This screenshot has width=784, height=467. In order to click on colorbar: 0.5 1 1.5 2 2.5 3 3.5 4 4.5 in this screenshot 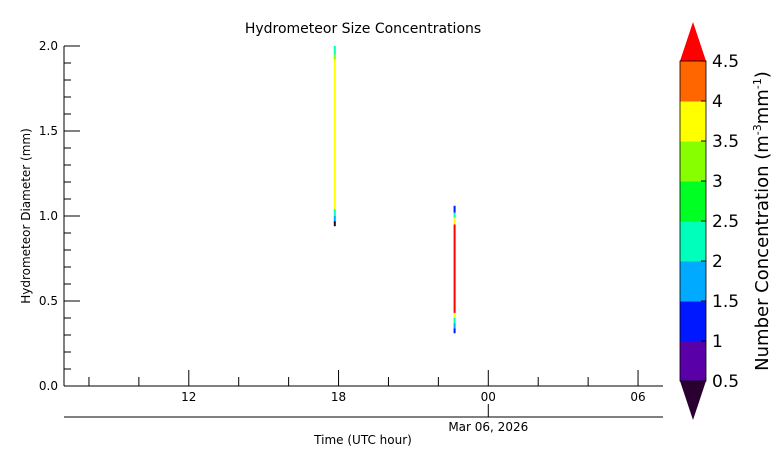, I will do `click(709, 221)`.